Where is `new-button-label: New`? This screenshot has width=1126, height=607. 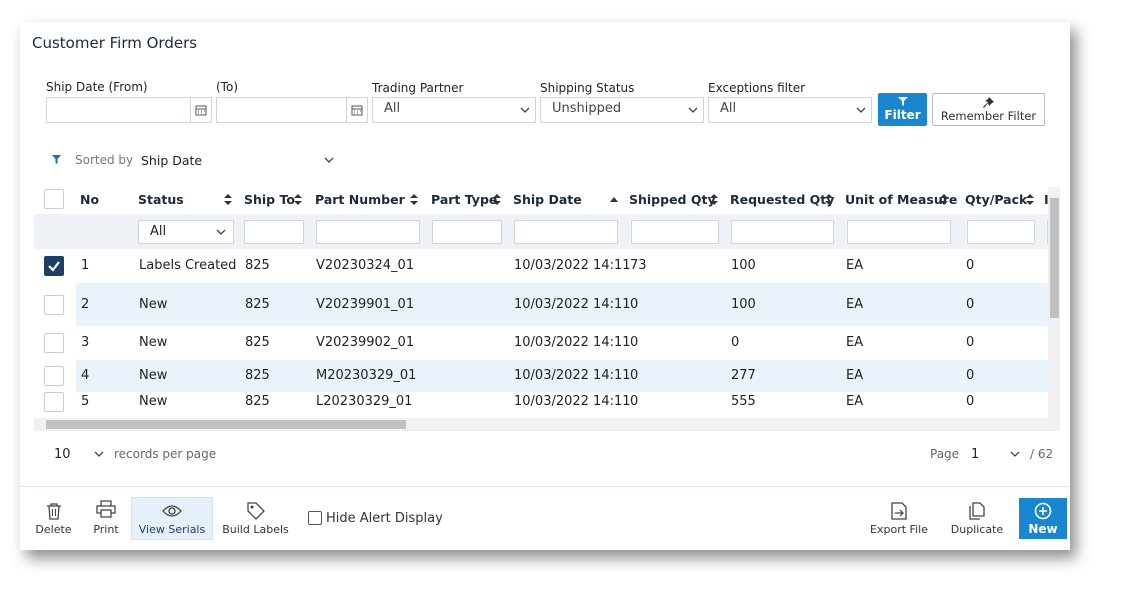 new-button-label: New is located at coordinates (1043, 529).